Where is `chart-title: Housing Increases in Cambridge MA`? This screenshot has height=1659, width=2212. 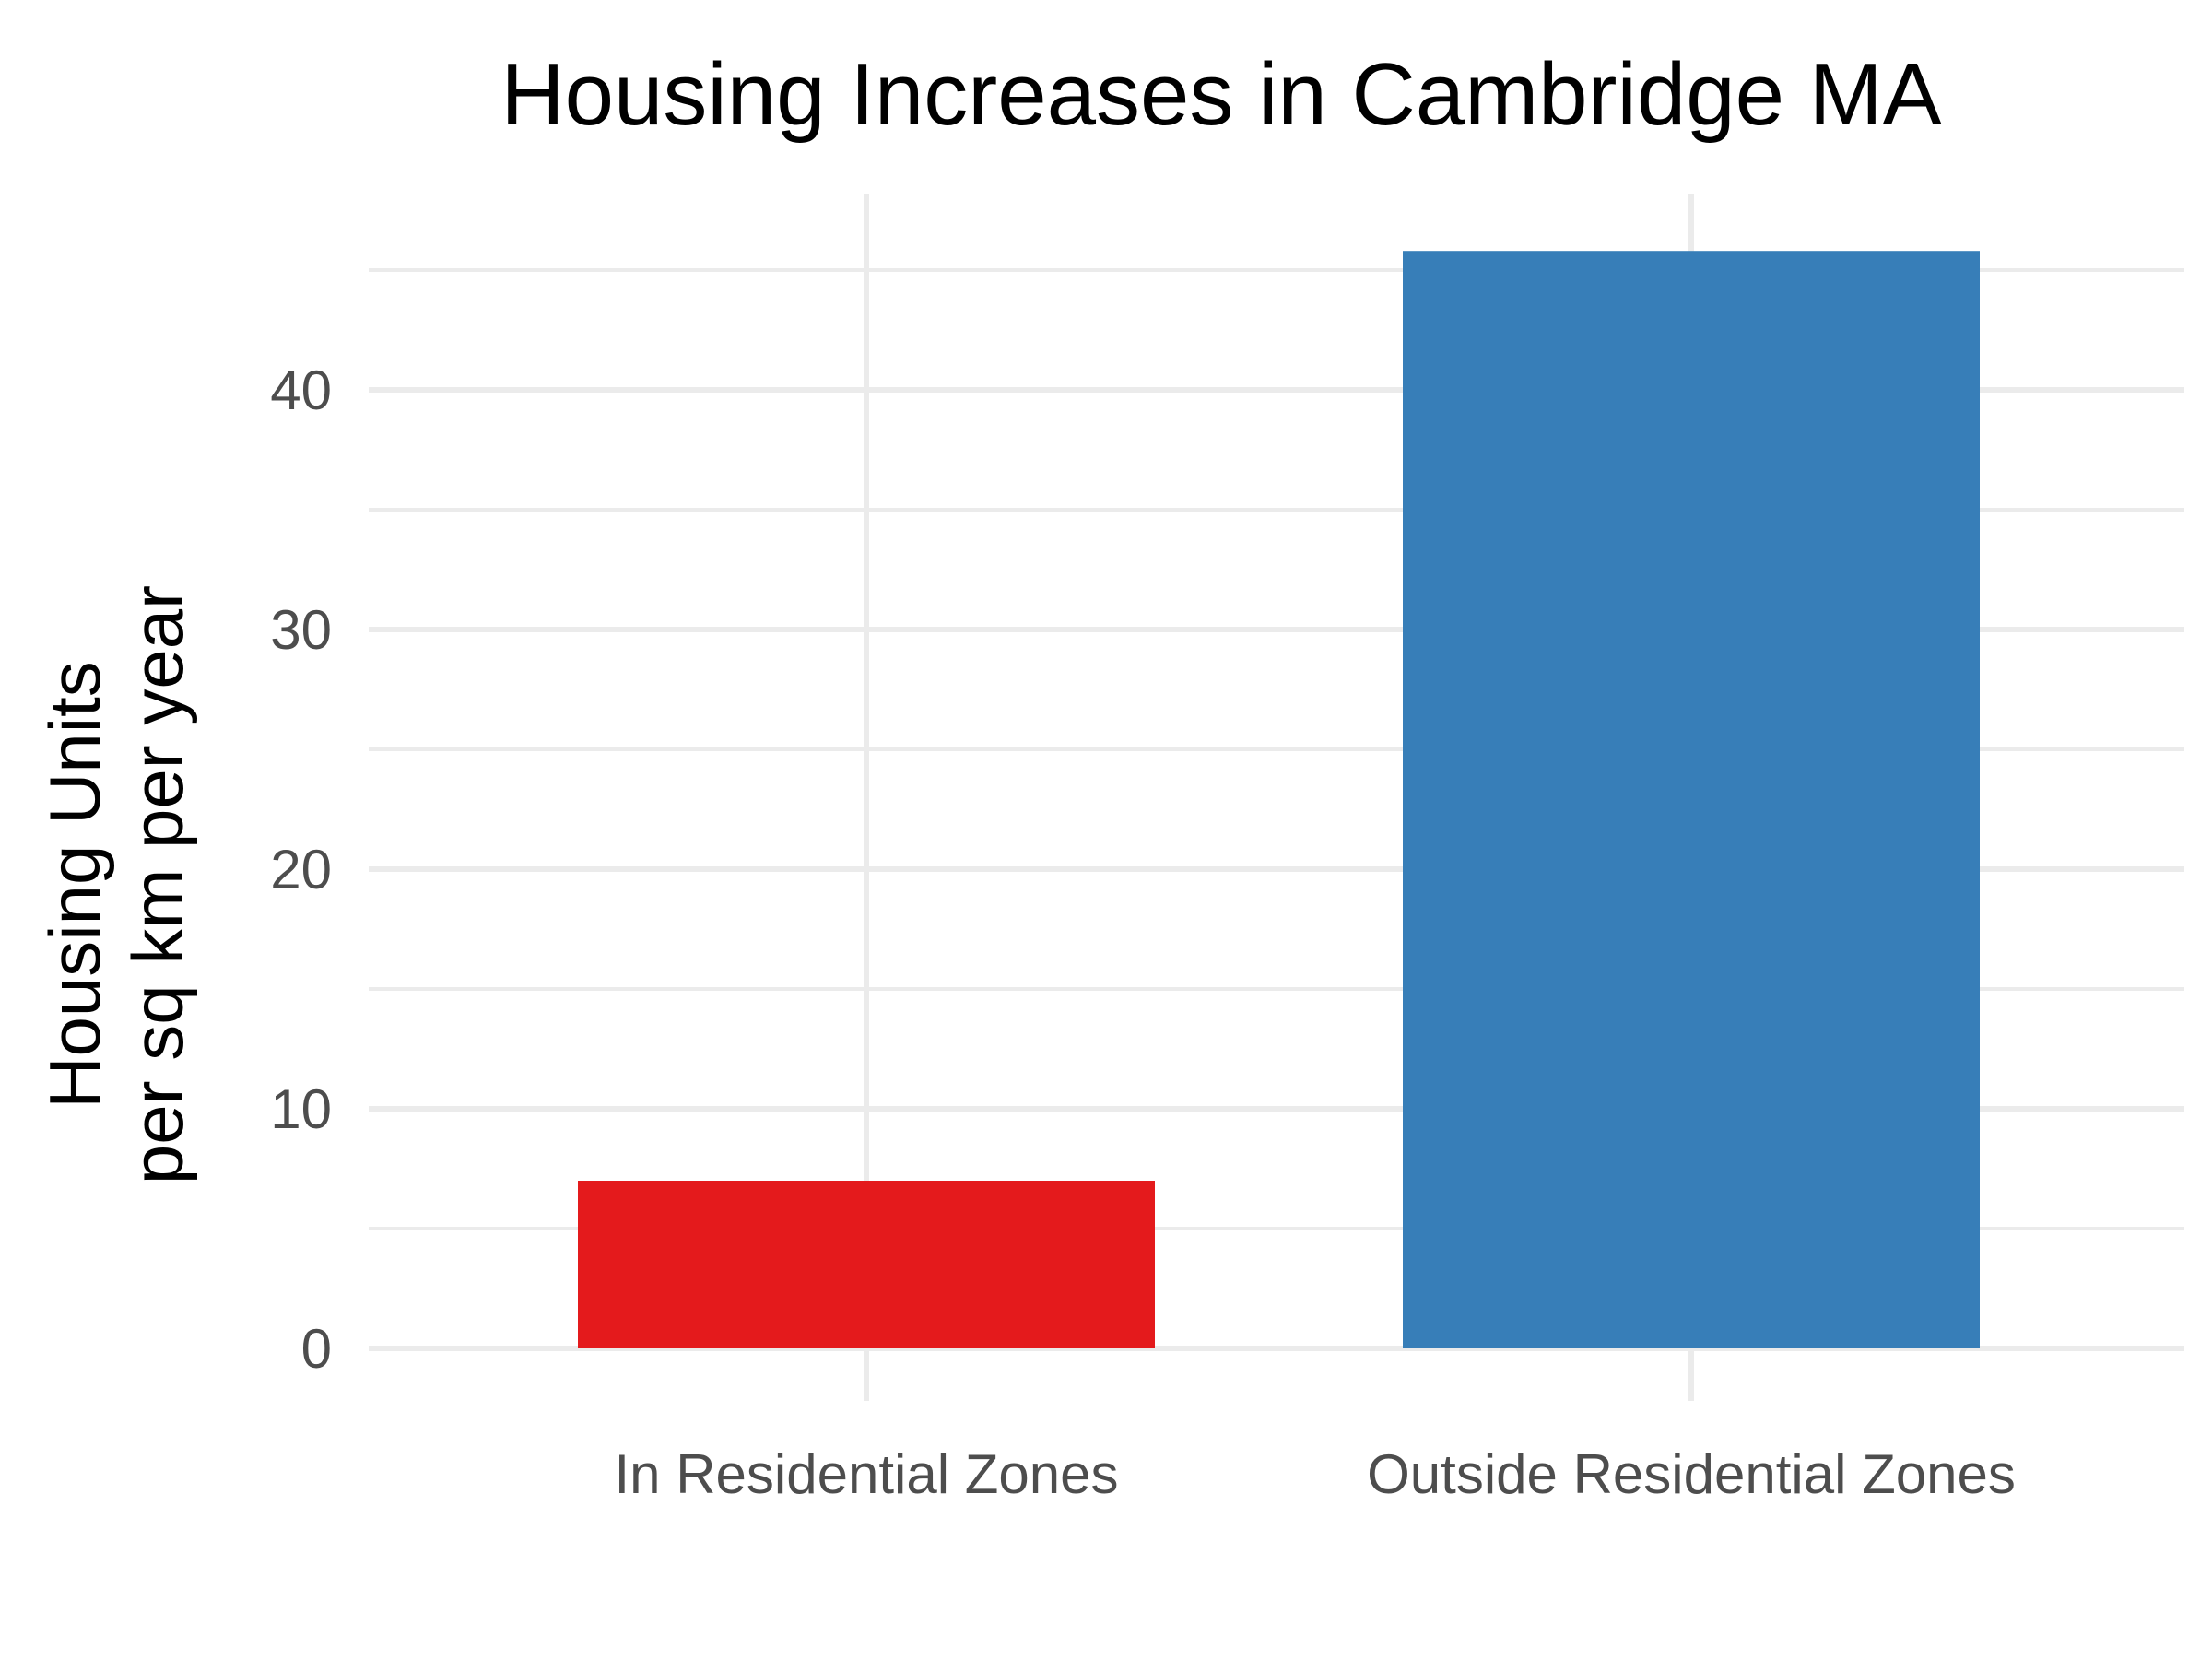
chart-title: Housing Increases in Cambridge MA is located at coordinates (1220, 94).